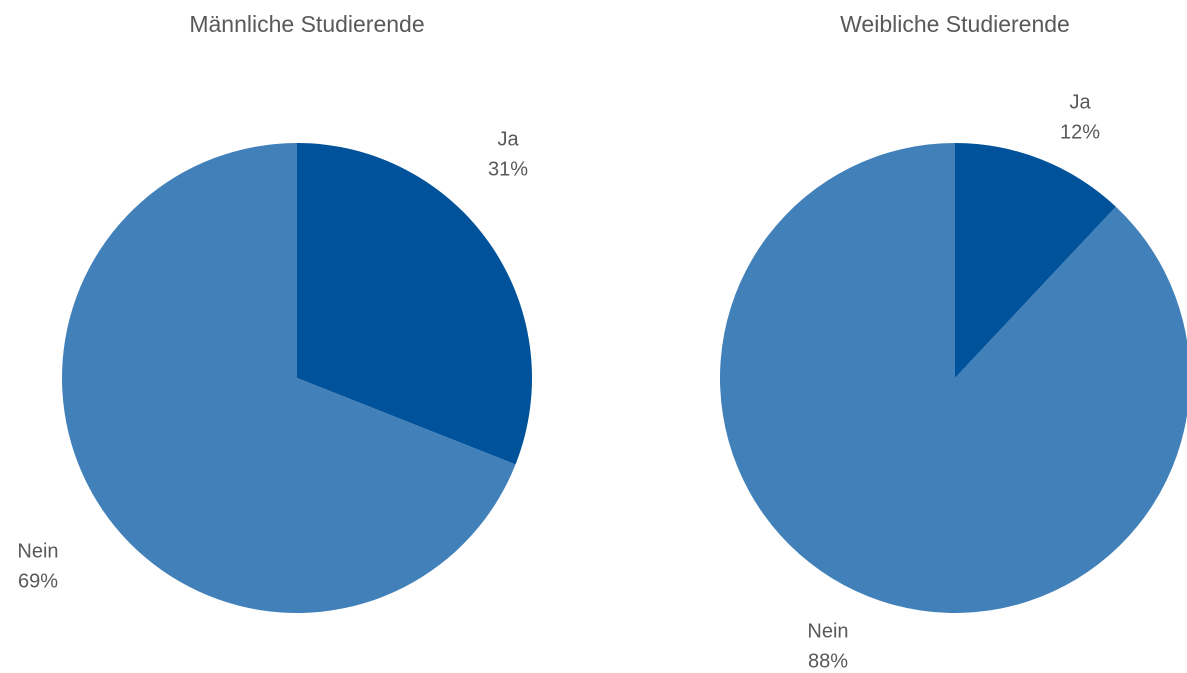 The image size is (1187, 673). I want to click on chart-title: Weibliche Studierende, so click(955, 24).